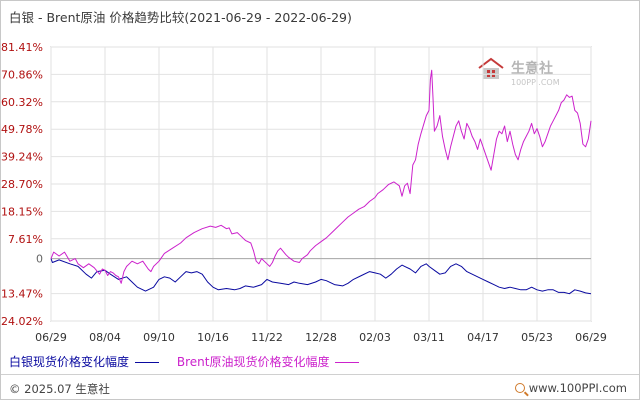 The image size is (640, 400). What do you see at coordinates (213, 337) in the screenshot?
I see `x-tick-label: 10/16` at bounding box center [213, 337].